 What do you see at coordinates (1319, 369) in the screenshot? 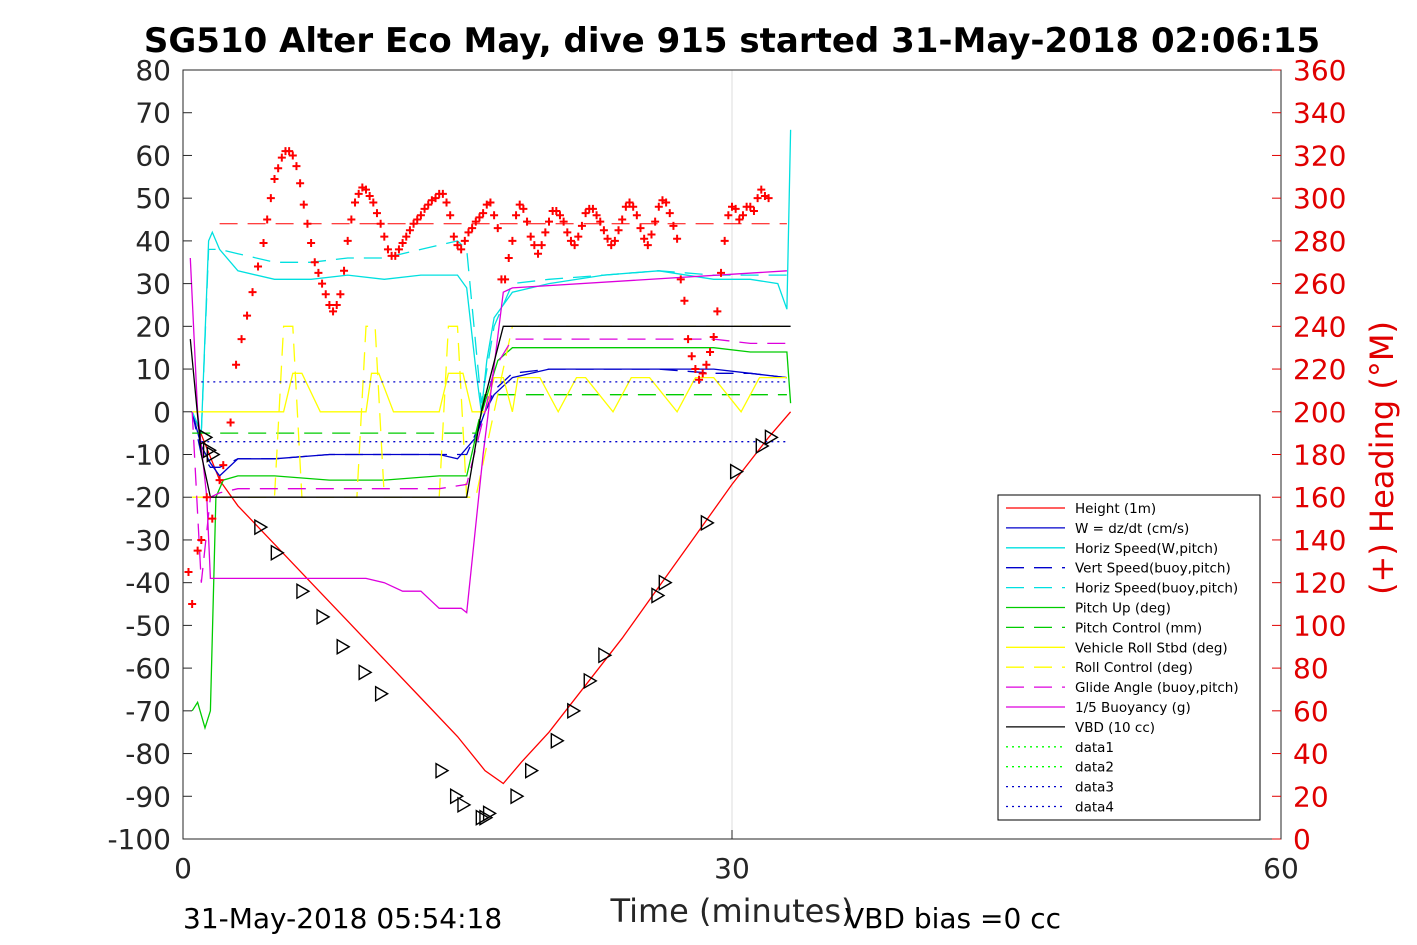
I see `y2-tick-label: 220` at bounding box center [1319, 369].